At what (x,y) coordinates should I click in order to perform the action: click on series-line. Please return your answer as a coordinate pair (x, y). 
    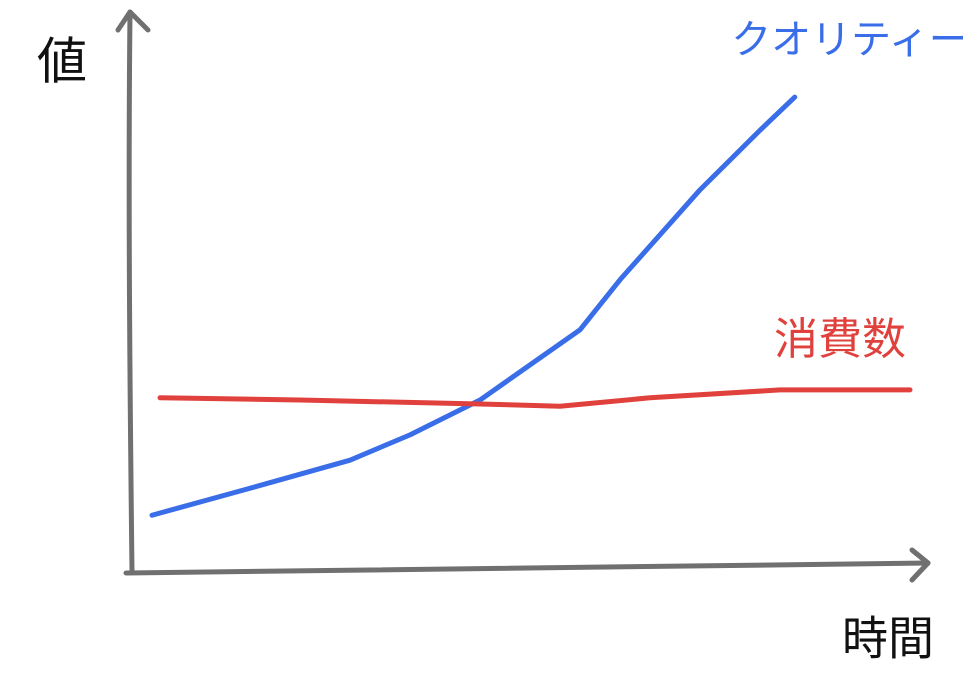
    Looking at the image, I should click on (535, 398).